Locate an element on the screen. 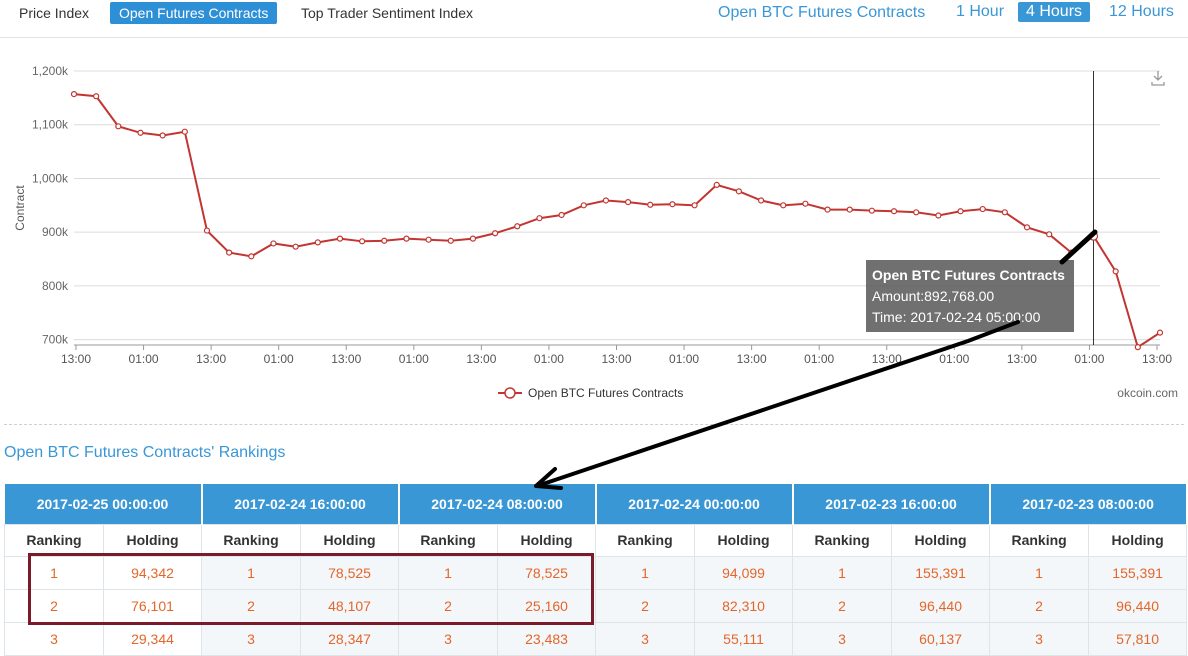 This screenshot has width=1188, height=656. y-tick-label: 1,200k is located at coordinates (50, 71).